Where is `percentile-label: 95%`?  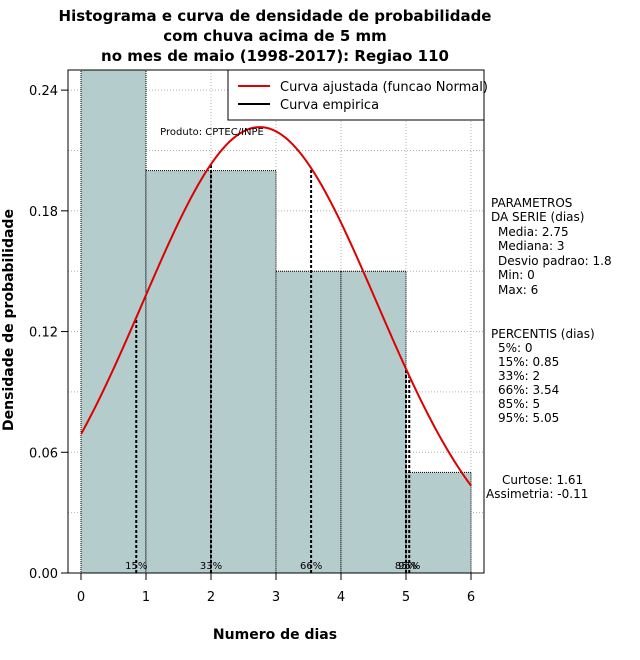
percentile-label: 95% is located at coordinates (409, 566).